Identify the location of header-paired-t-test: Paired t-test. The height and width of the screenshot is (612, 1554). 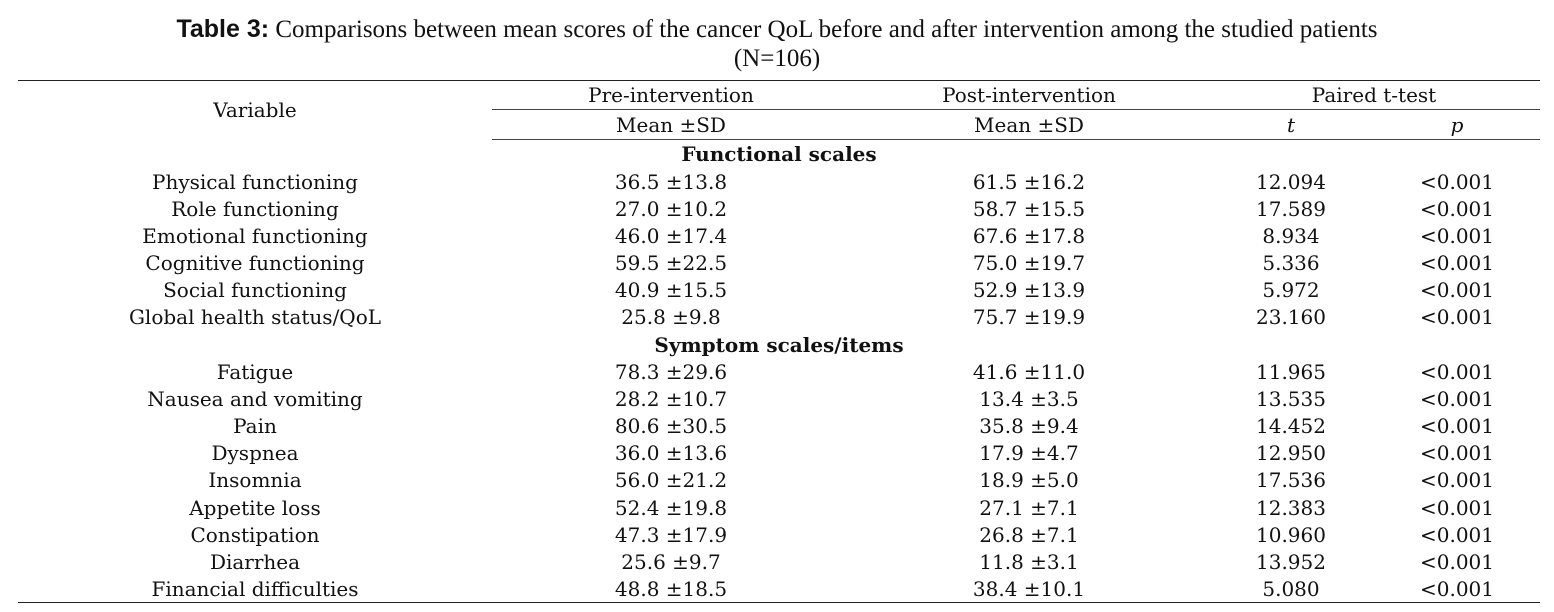
(1374, 95).